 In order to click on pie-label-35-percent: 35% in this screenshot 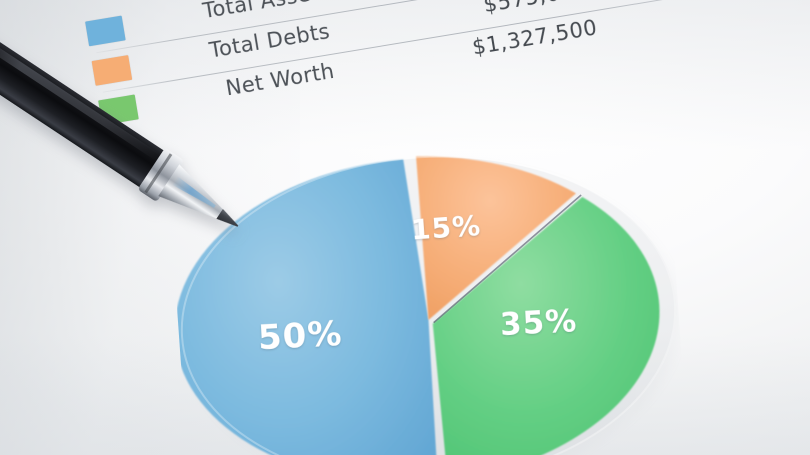, I will do `click(539, 323)`.